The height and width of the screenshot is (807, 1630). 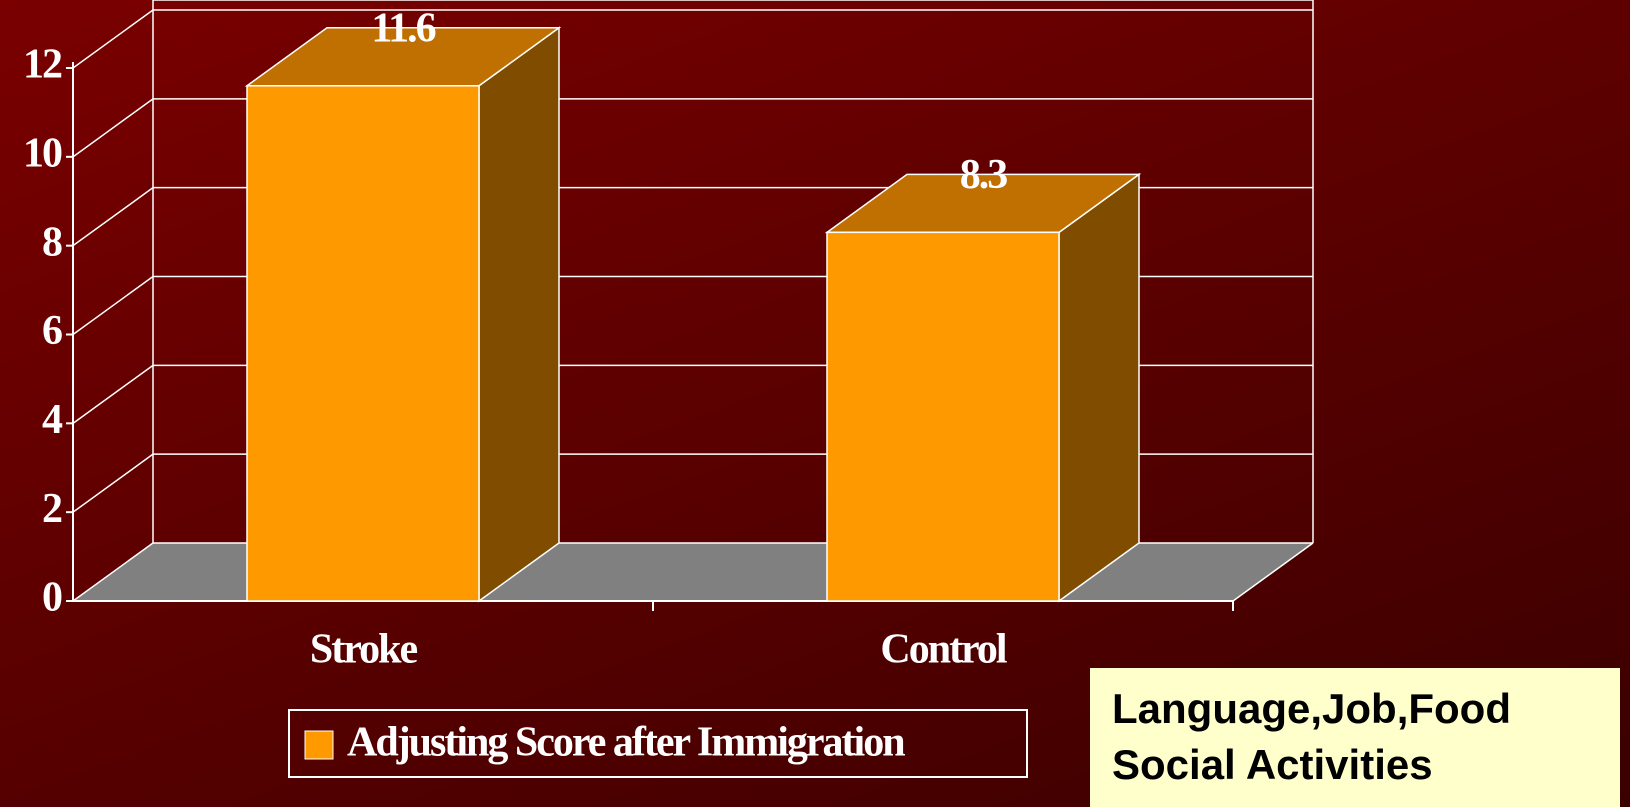 What do you see at coordinates (403, 28) in the screenshot?
I see `data-label: 11.6` at bounding box center [403, 28].